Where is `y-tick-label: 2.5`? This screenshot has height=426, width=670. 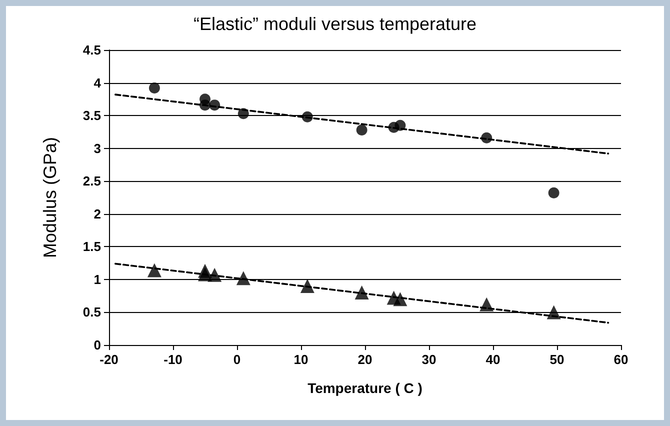 y-tick-label: 2.5 is located at coordinates (91, 181).